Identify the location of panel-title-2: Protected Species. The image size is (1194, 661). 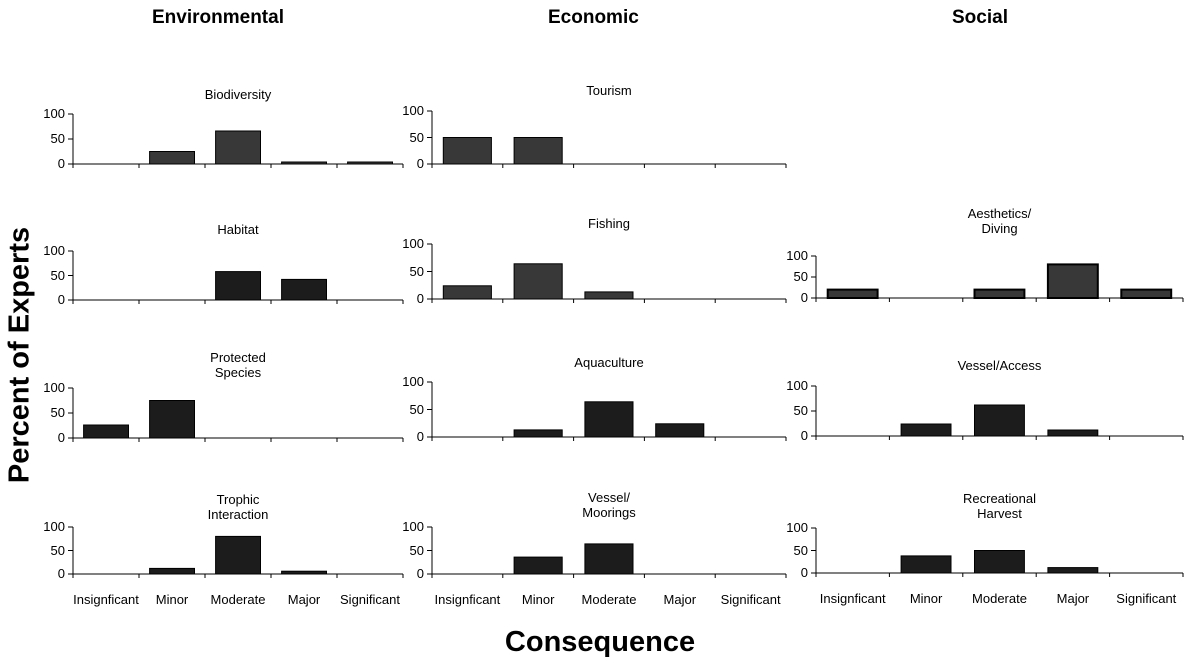
(238, 365).